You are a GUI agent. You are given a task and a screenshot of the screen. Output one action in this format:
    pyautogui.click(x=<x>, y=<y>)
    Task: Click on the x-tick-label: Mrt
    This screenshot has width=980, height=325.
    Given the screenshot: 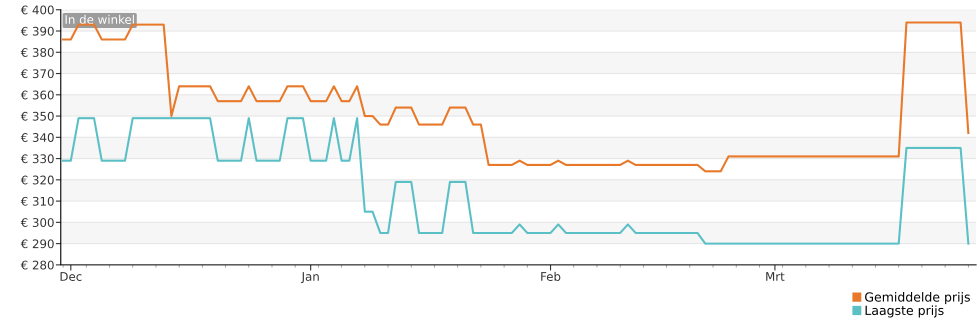 What is the action you would take?
    pyautogui.click(x=775, y=276)
    